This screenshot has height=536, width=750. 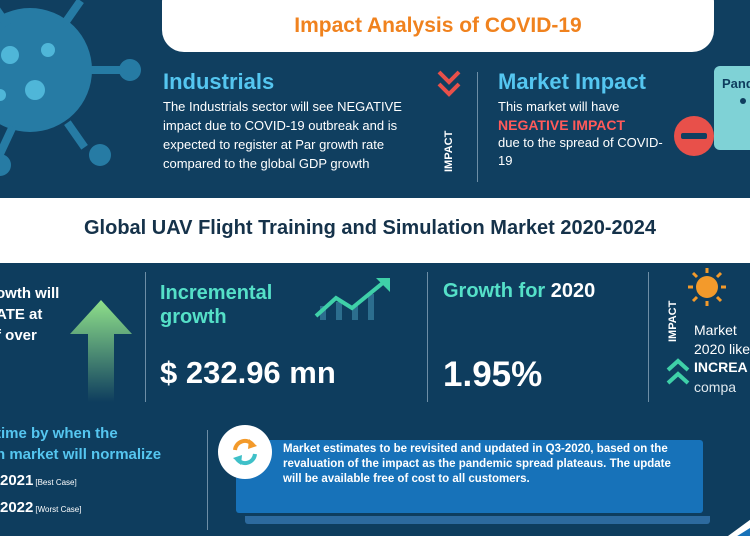 What do you see at coordinates (694, 136) in the screenshot?
I see `minus-icon` at bounding box center [694, 136].